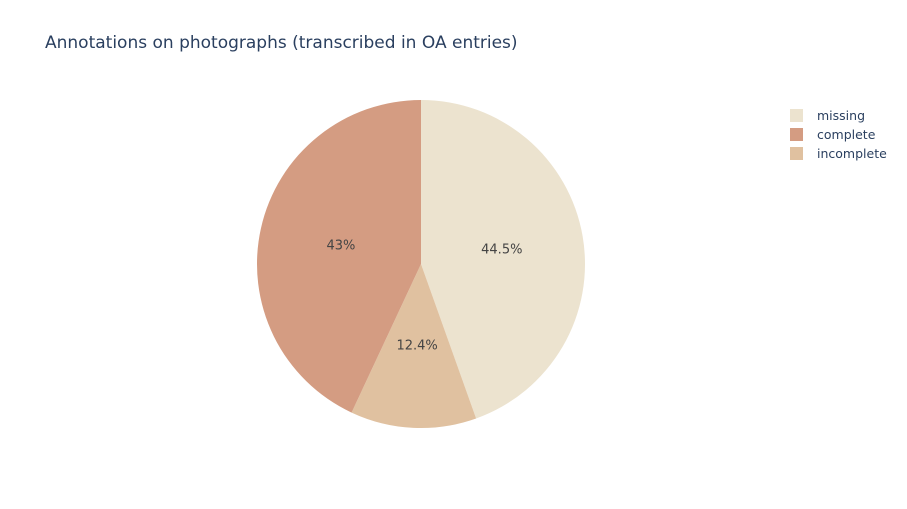 Image resolution: width=907 pixels, height=509 pixels. What do you see at coordinates (503, 259) in the screenshot?
I see `pie-slice-missing` at bounding box center [503, 259].